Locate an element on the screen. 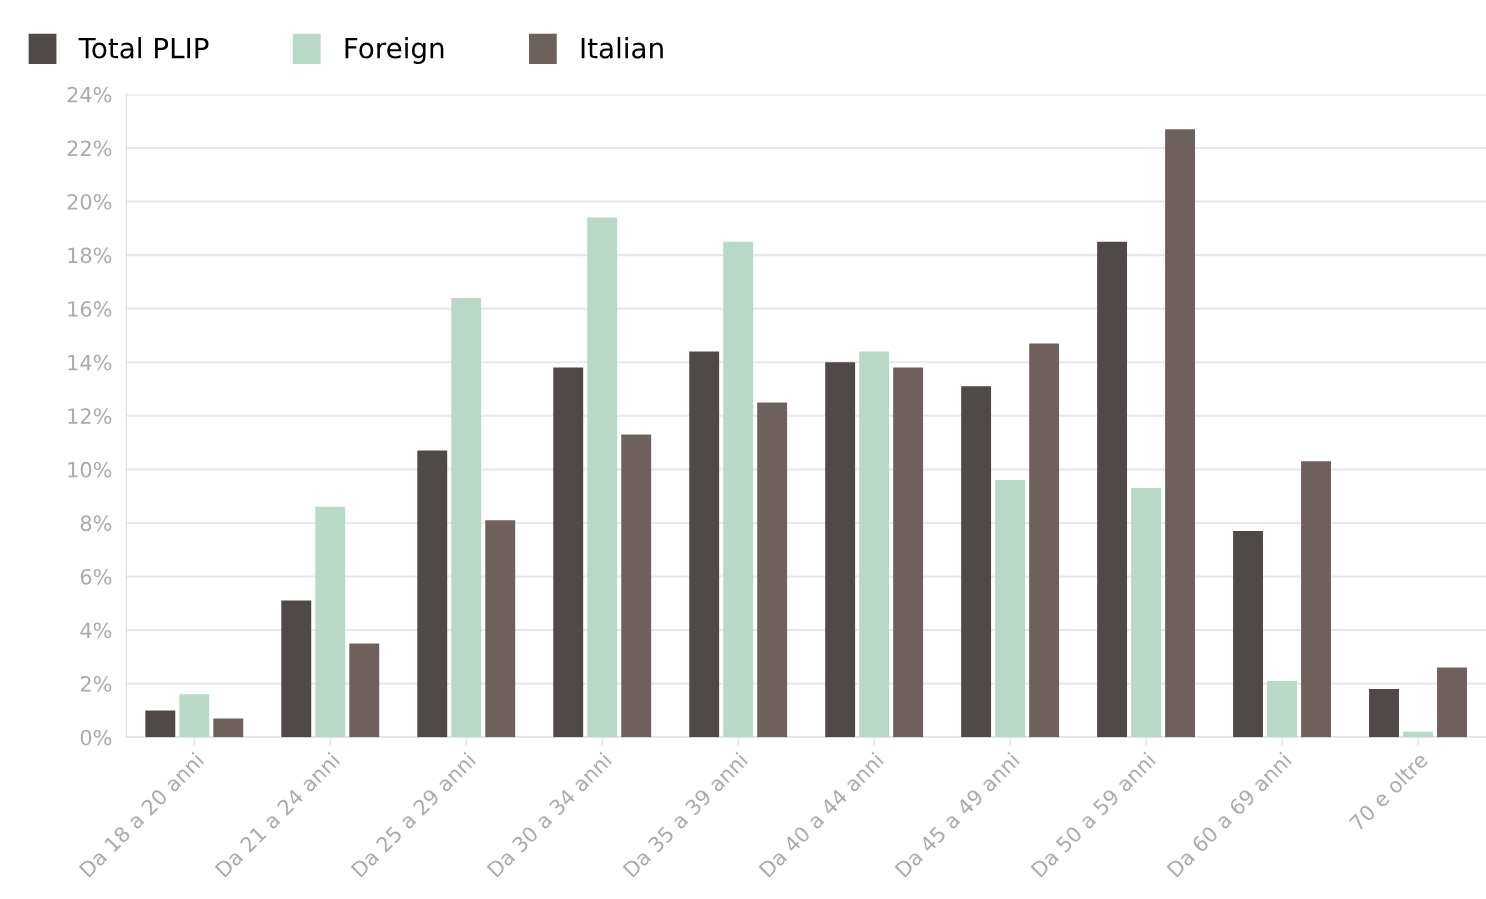 This screenshot has width=1486, height=899. y-tick-label: 0% is located at coordinates (96, 737).